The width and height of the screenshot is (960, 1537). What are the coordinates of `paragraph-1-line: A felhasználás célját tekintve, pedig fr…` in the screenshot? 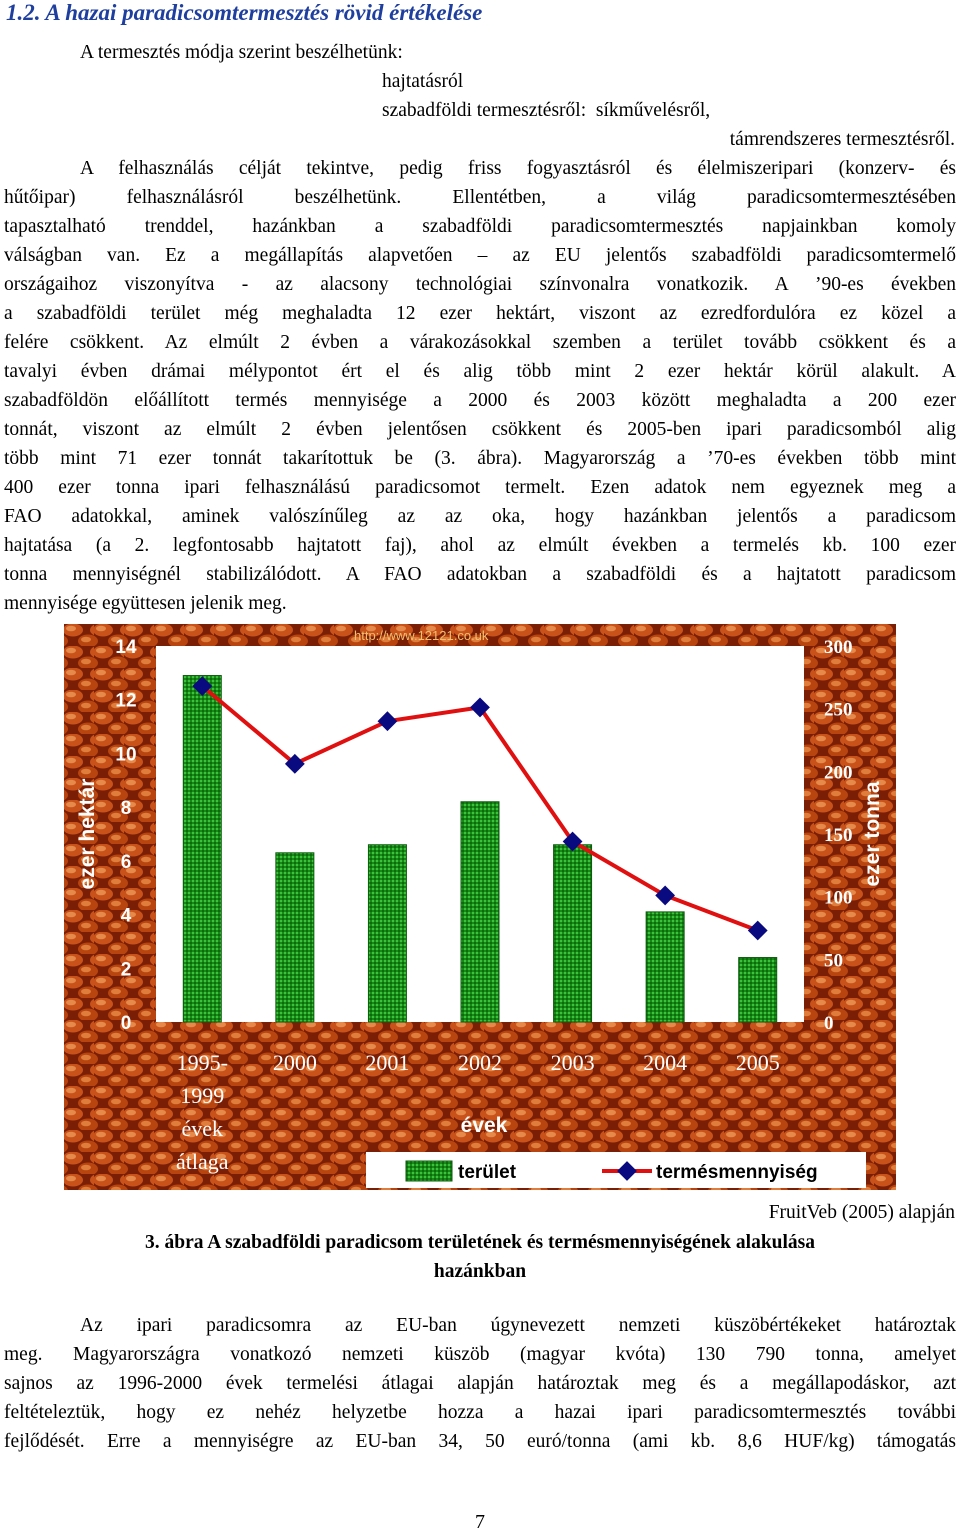 It's located at (518, 168).